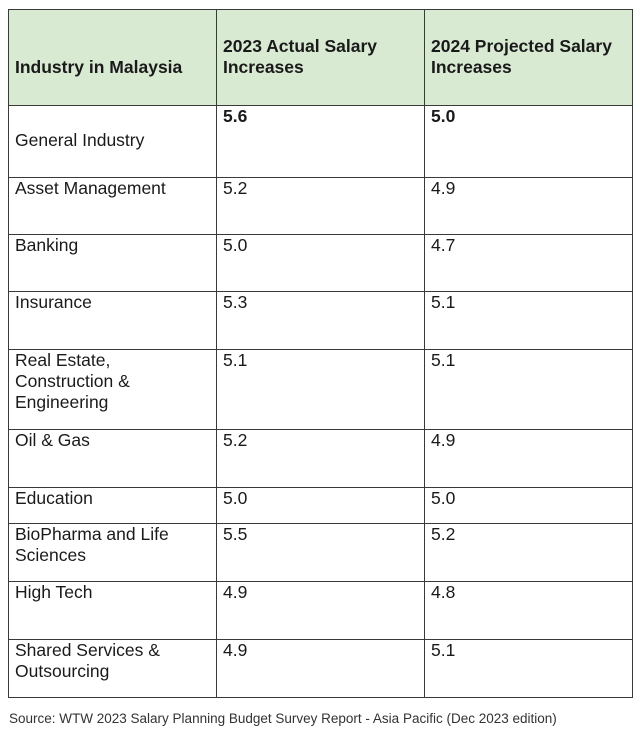 The image size is (642, 739). I want to click on table-row: Shared Services & Outsourcing 4.9 5.1, so click(320, 668).